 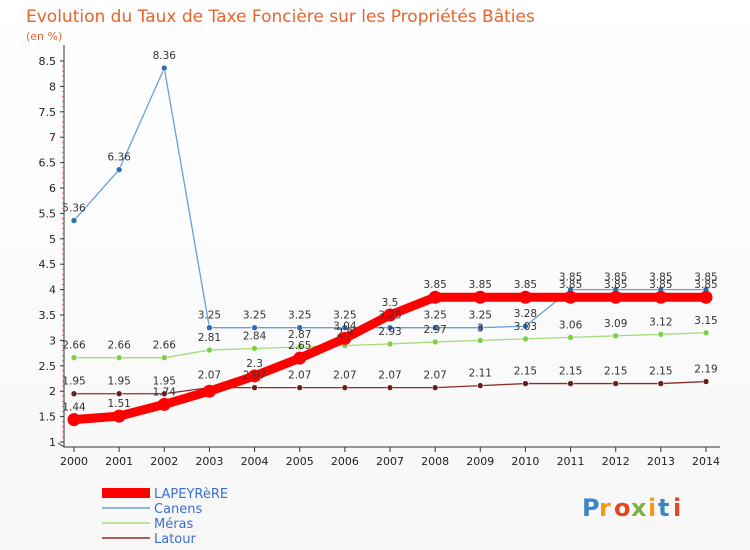 I want to click on y-tick-label: 8, so click(x=52, y=86).